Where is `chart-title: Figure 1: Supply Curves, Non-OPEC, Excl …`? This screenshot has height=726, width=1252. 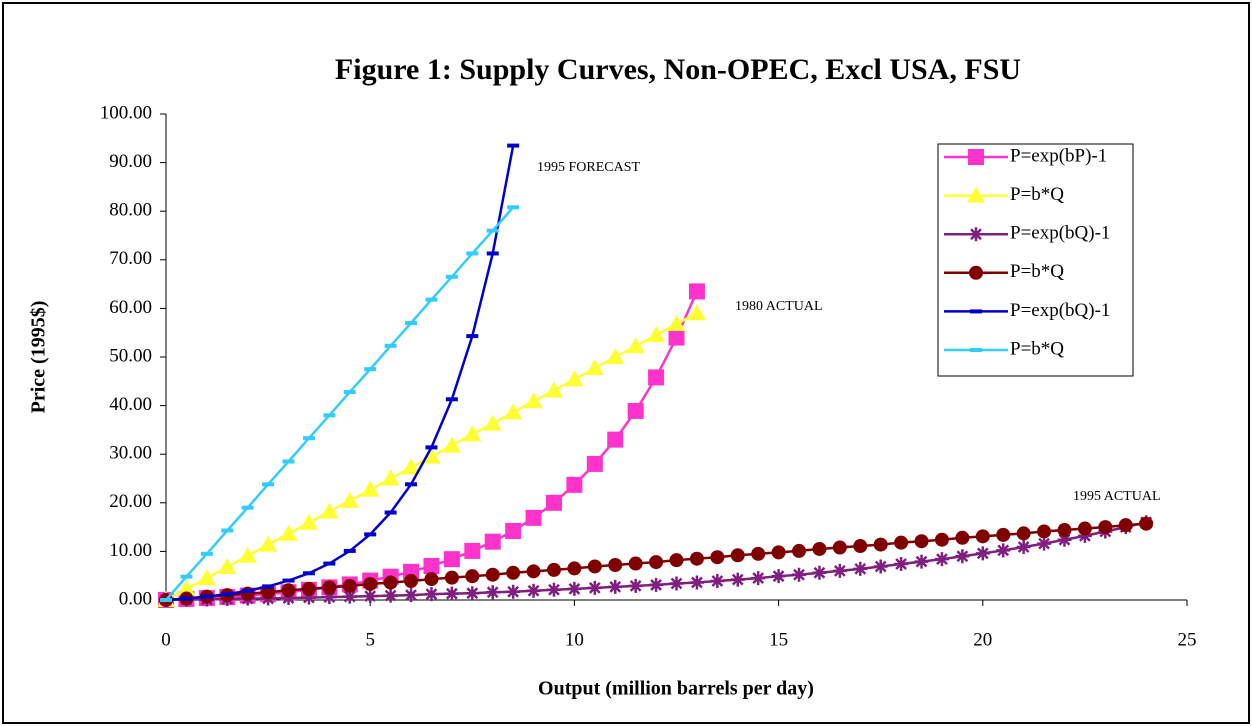
chart-title: Figure 1: Supply Curves, Non-OPEC, Excl … is located at coordinates (678, 69).